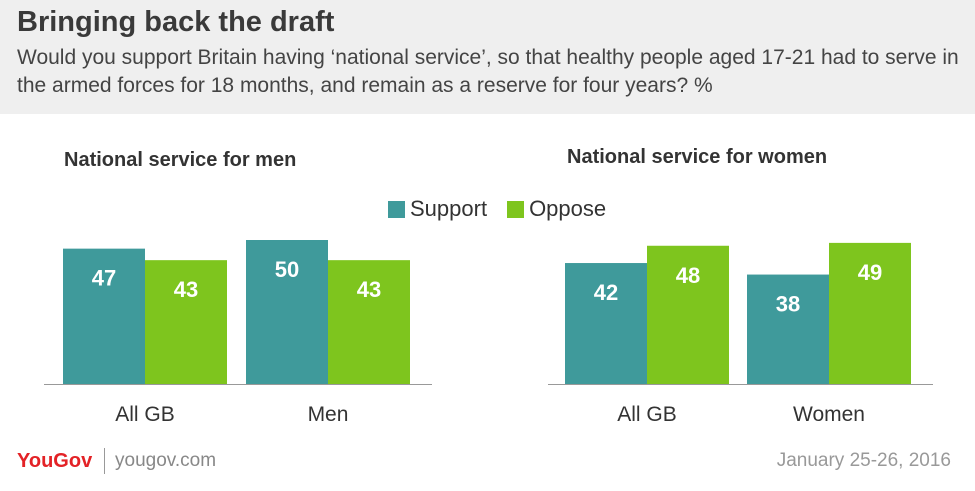 The image size is (975, 491). What do you see at coordinates (870, 313) in the screenshot?
I see `bar-oppose-women` at bounding box center [870, 313].